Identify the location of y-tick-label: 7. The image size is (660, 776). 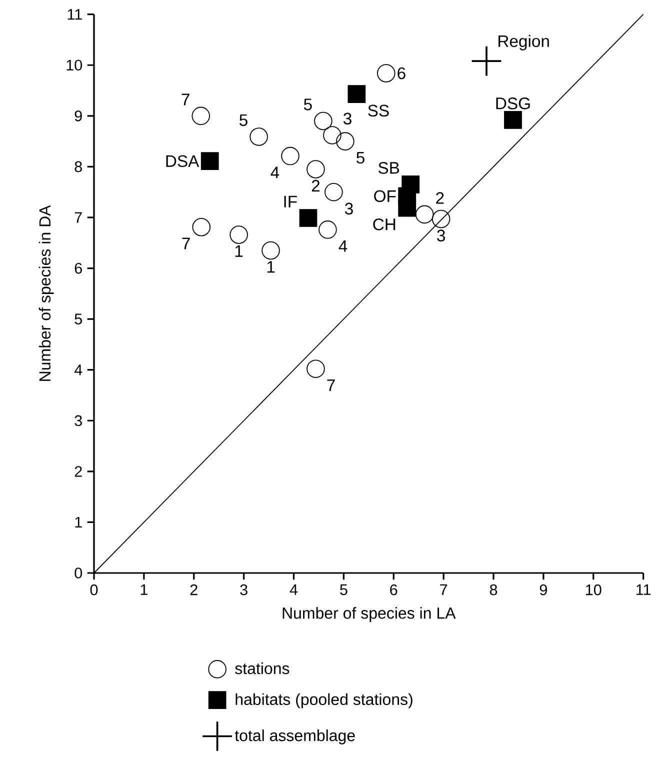
(78, 217).